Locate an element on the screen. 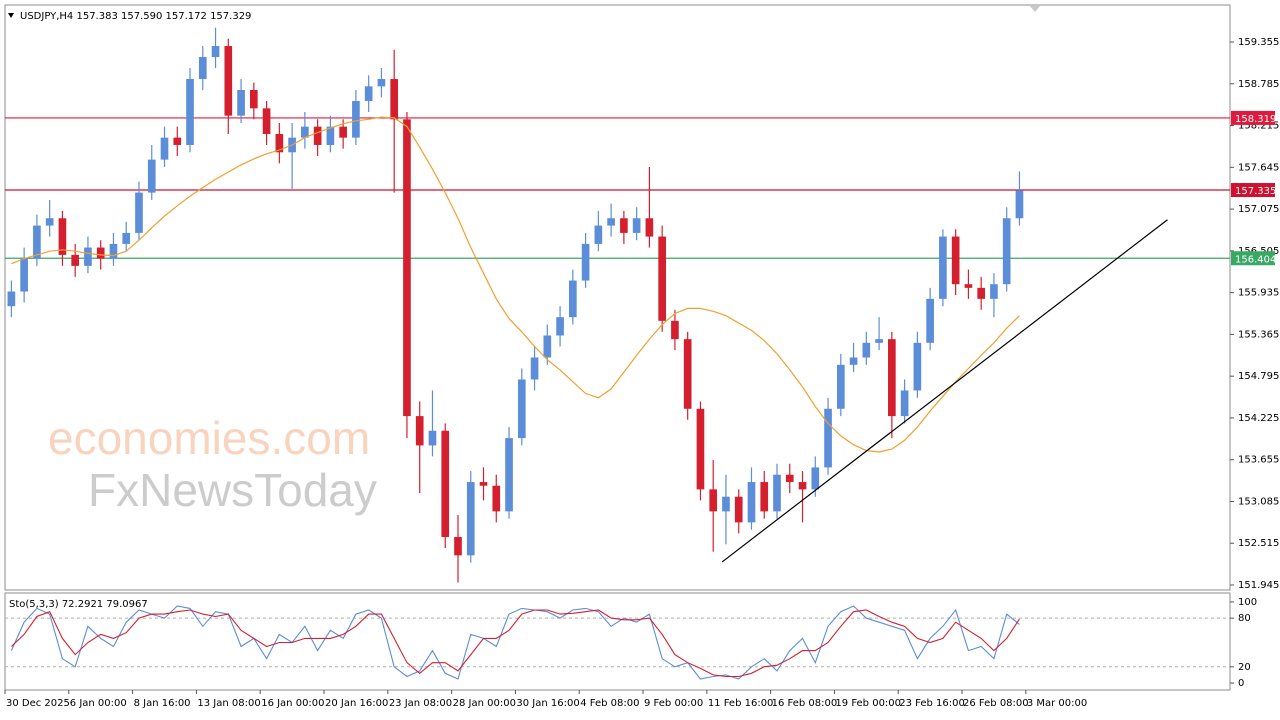  x-tick-label: 4 Feb 08:00 is located at coordinates (609, 703).